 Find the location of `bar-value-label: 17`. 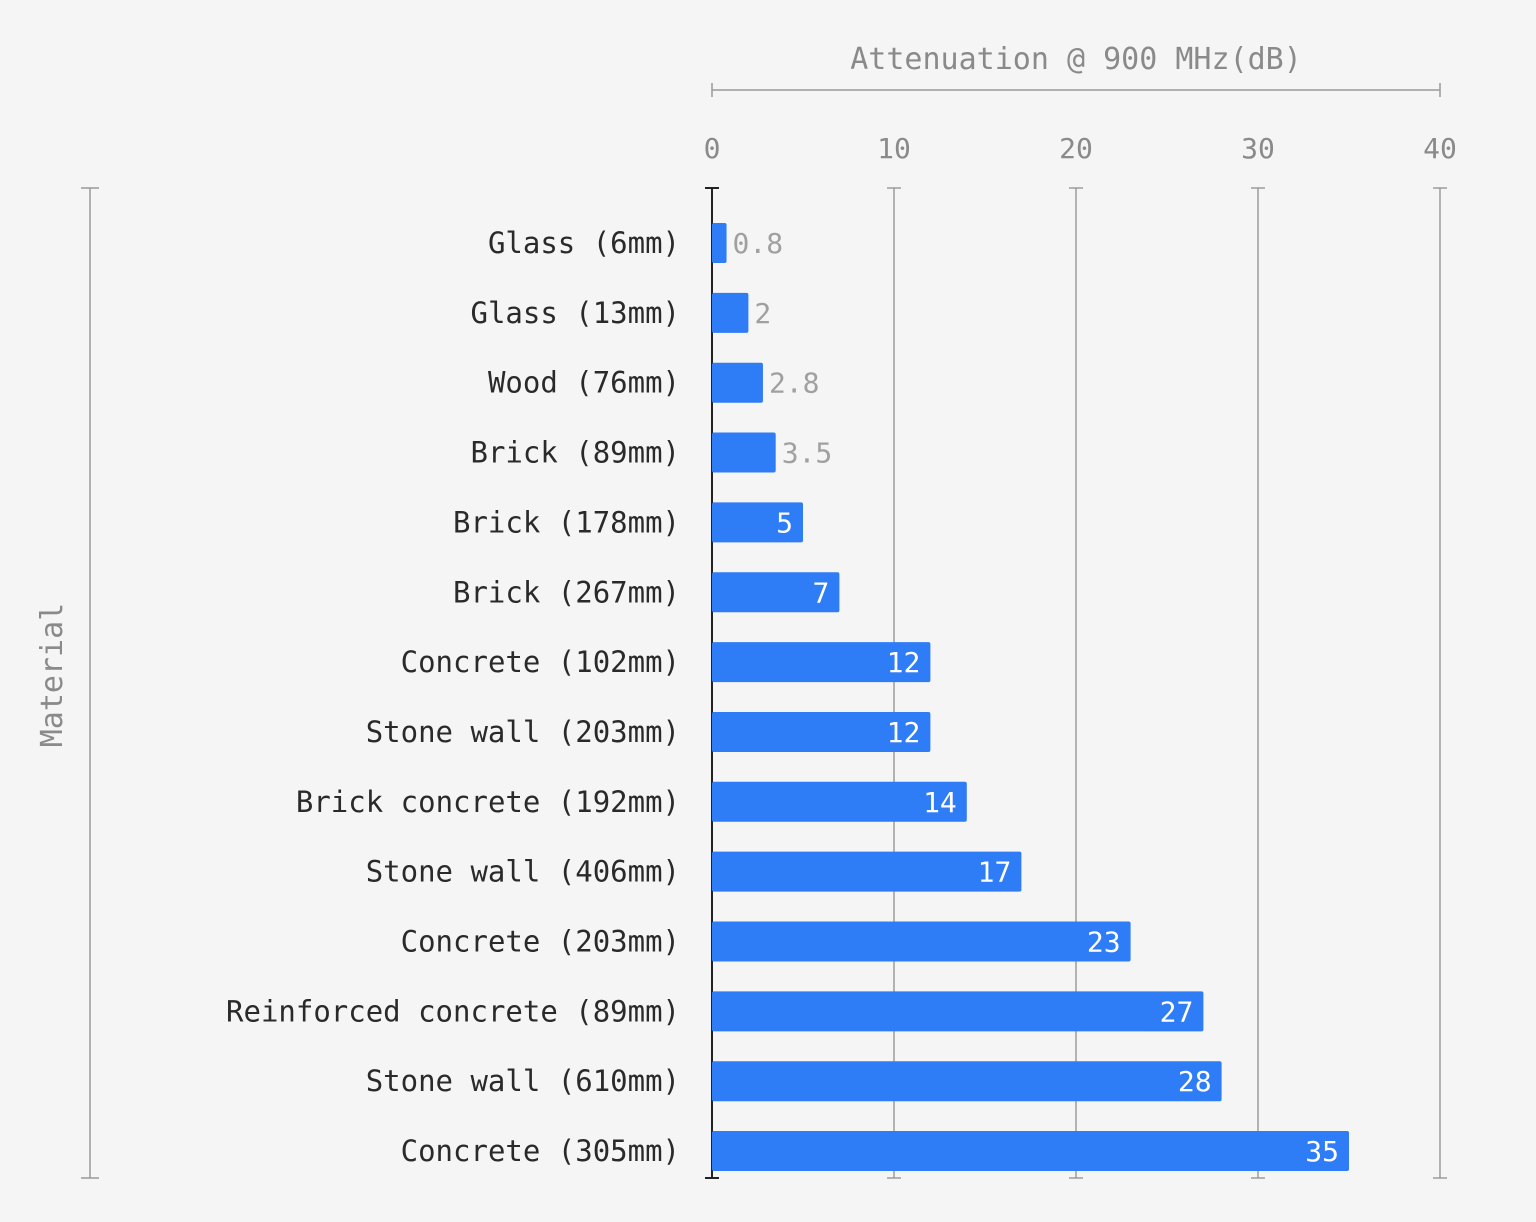

bar-value-label: 17 is located at coordinates (995, 872).